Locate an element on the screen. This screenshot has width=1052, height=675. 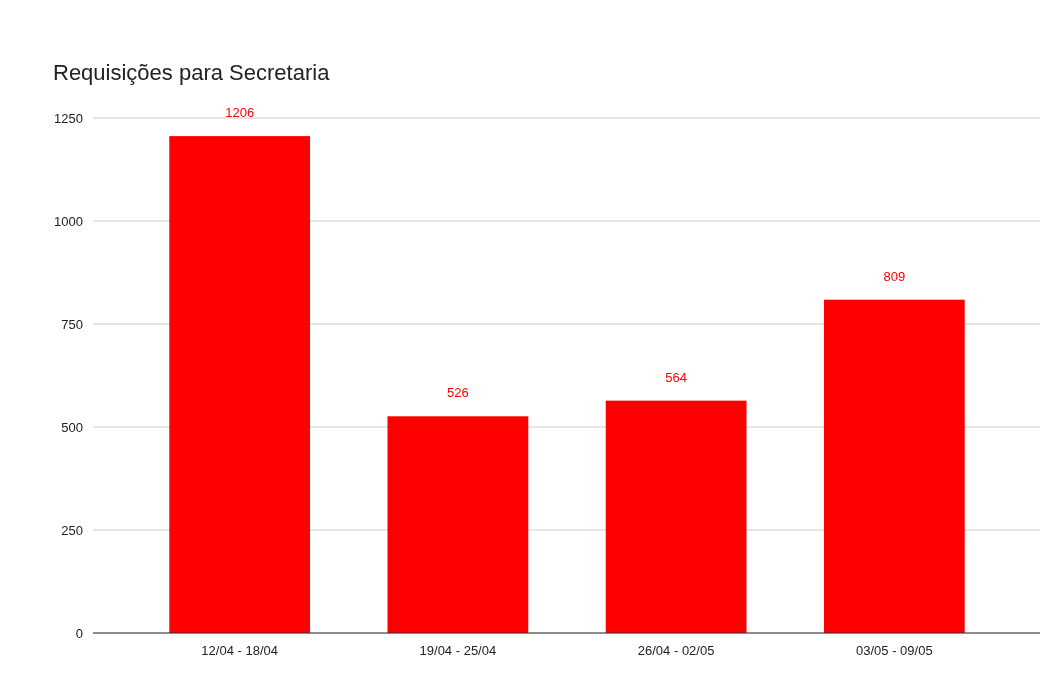
y-tick-label: 0 is located at coordinates (79, 633).